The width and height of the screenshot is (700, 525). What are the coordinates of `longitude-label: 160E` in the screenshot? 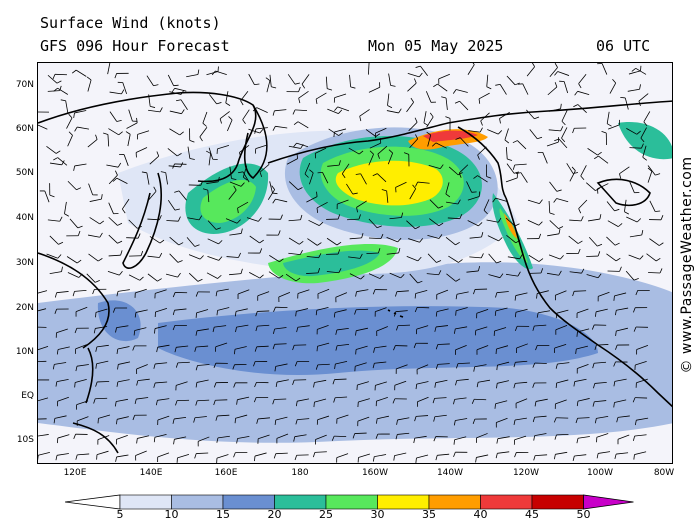 It's located at (226, 473).